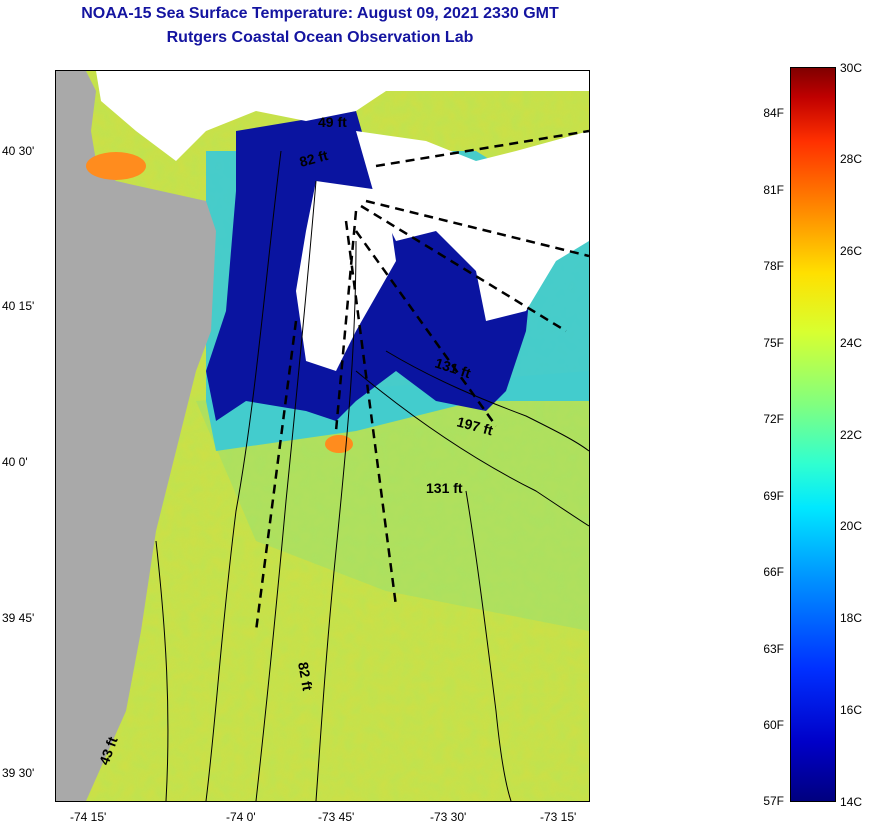  I want to click on colorbar-fahrenheit-label: 84F, so click(773, 113).